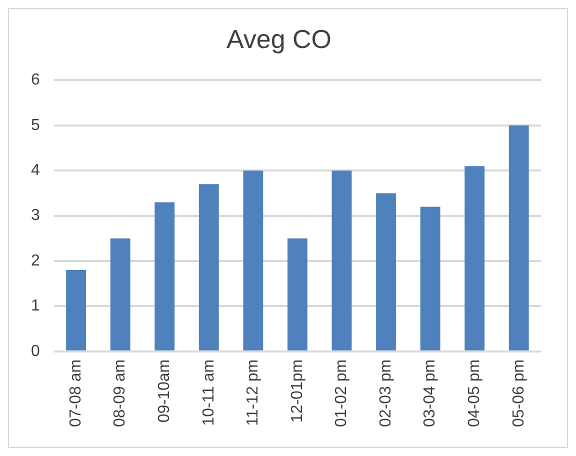 The image size is (576, 456). I want to click on x-tick-label: 12-01pm, so click(297, 391).